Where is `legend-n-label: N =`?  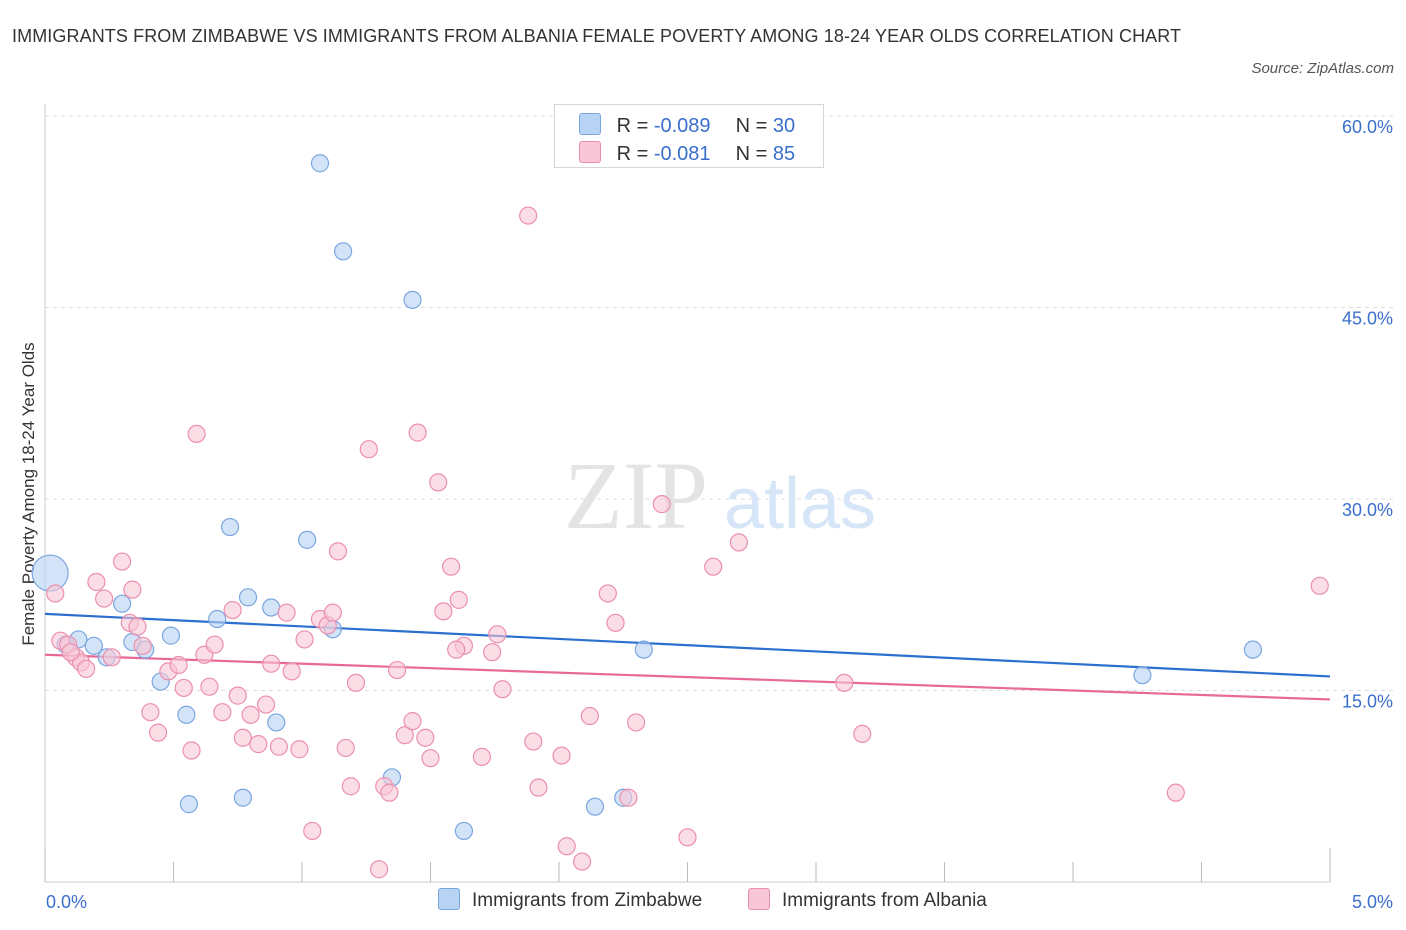 legend-n-label: N = is located at coordinates (751, 154).